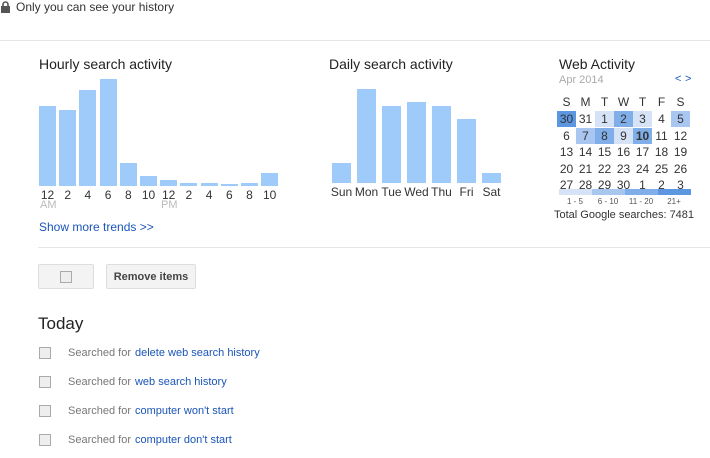 This screenshot has width=710, height=458. What do you see at coordinates (391, 192) in the screenshot?
I see `tick-label: Tue` at bounding box center [391, 192].